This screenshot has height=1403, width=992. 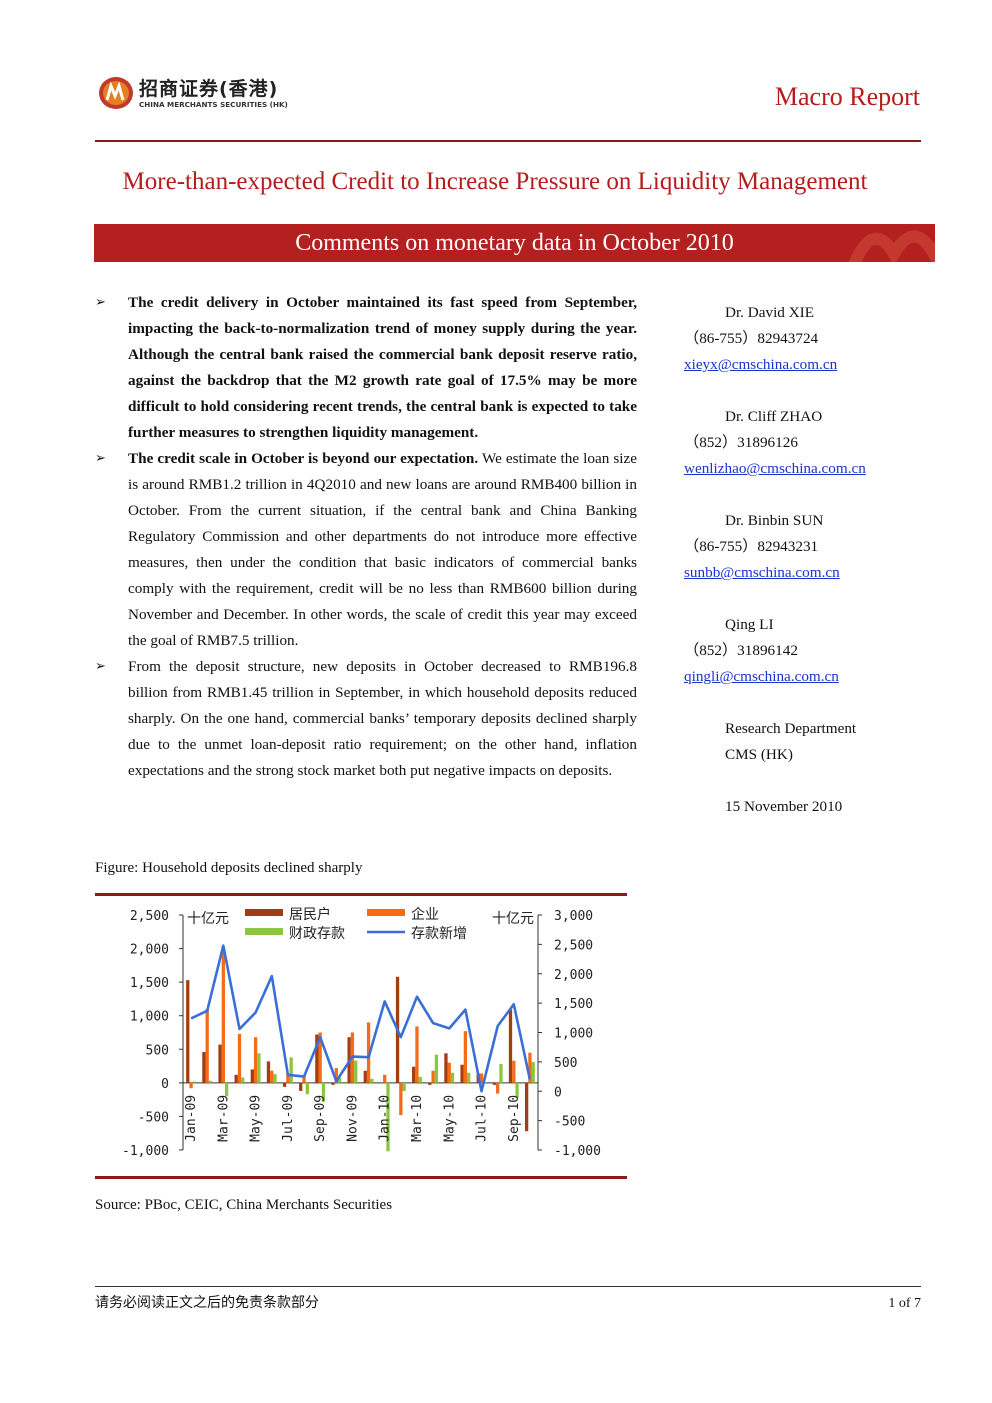 What do you see at coordinates (573, 1034) in the screenshot?
I see `right-tick-label: 1,000` at bounding box center [573, 1034].